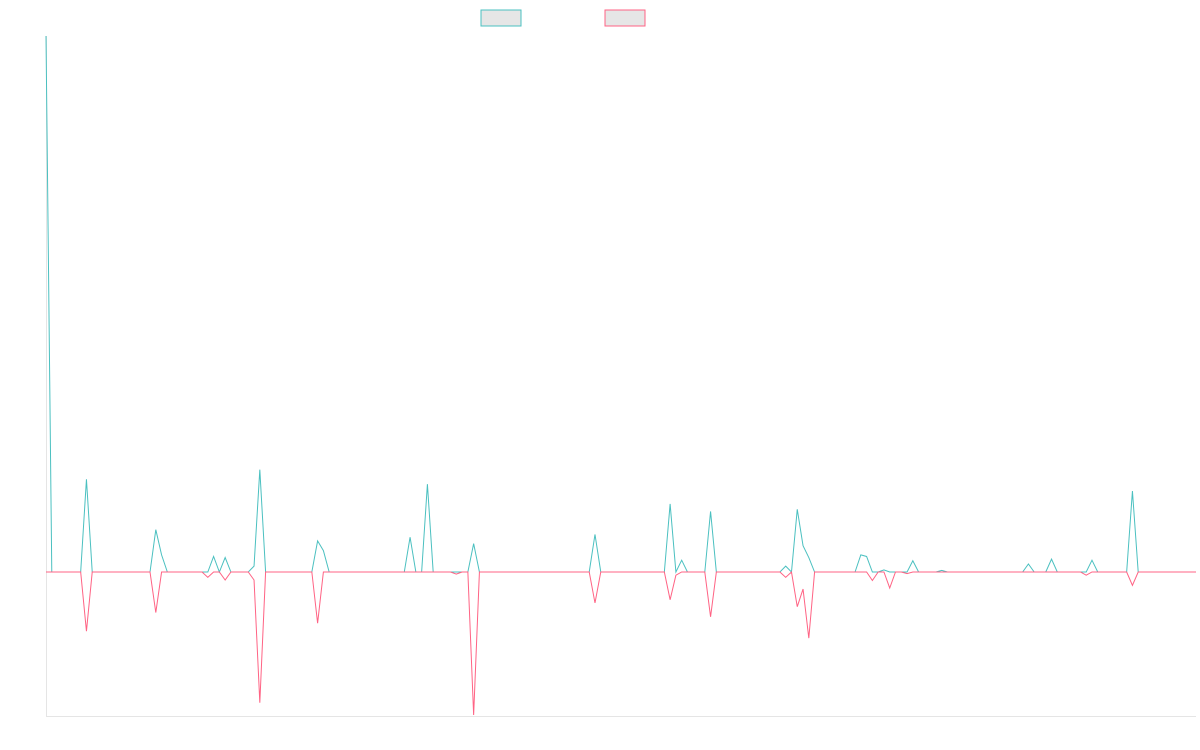  Describe the element at coordinates (563, 18) in the screenshot. I see `legend` at that location.